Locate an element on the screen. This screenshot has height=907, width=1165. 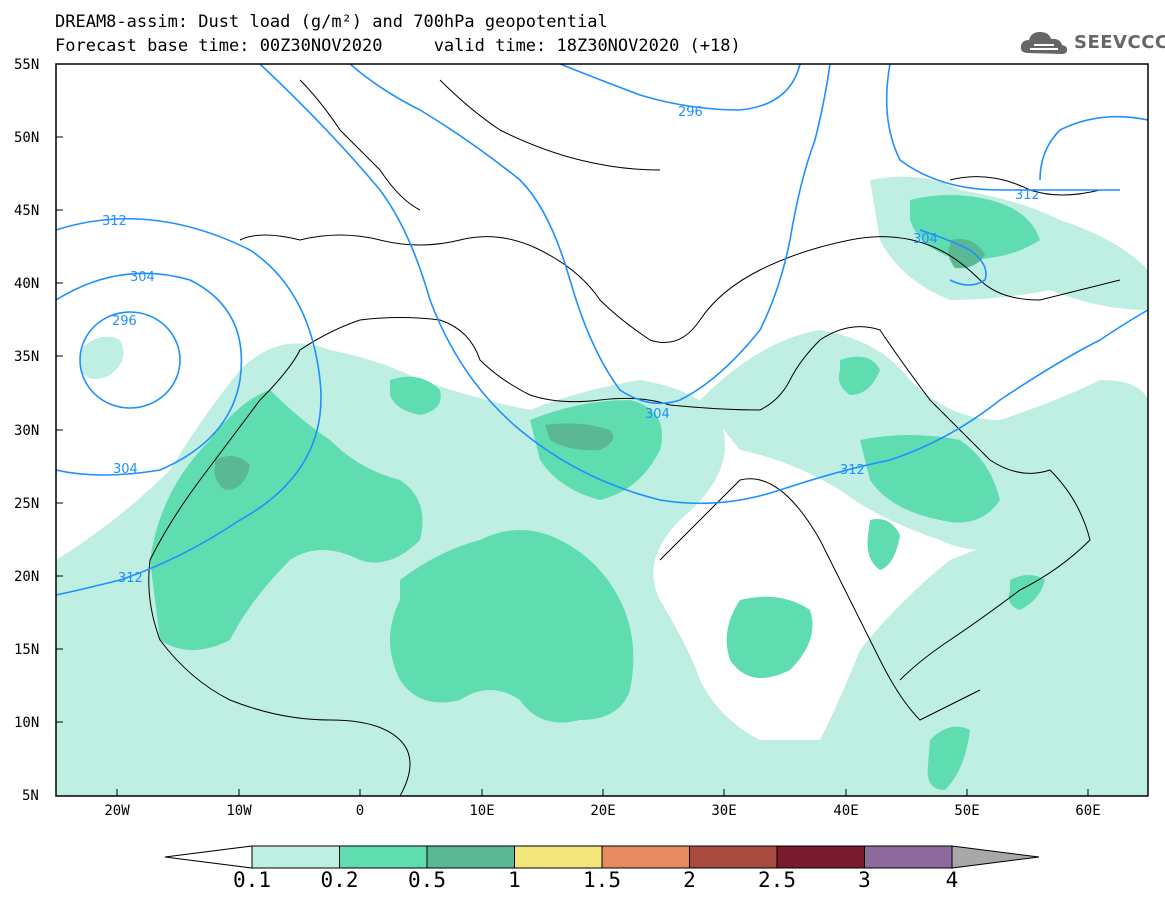
lat-label: 10N is located at coordinates (26, 723).